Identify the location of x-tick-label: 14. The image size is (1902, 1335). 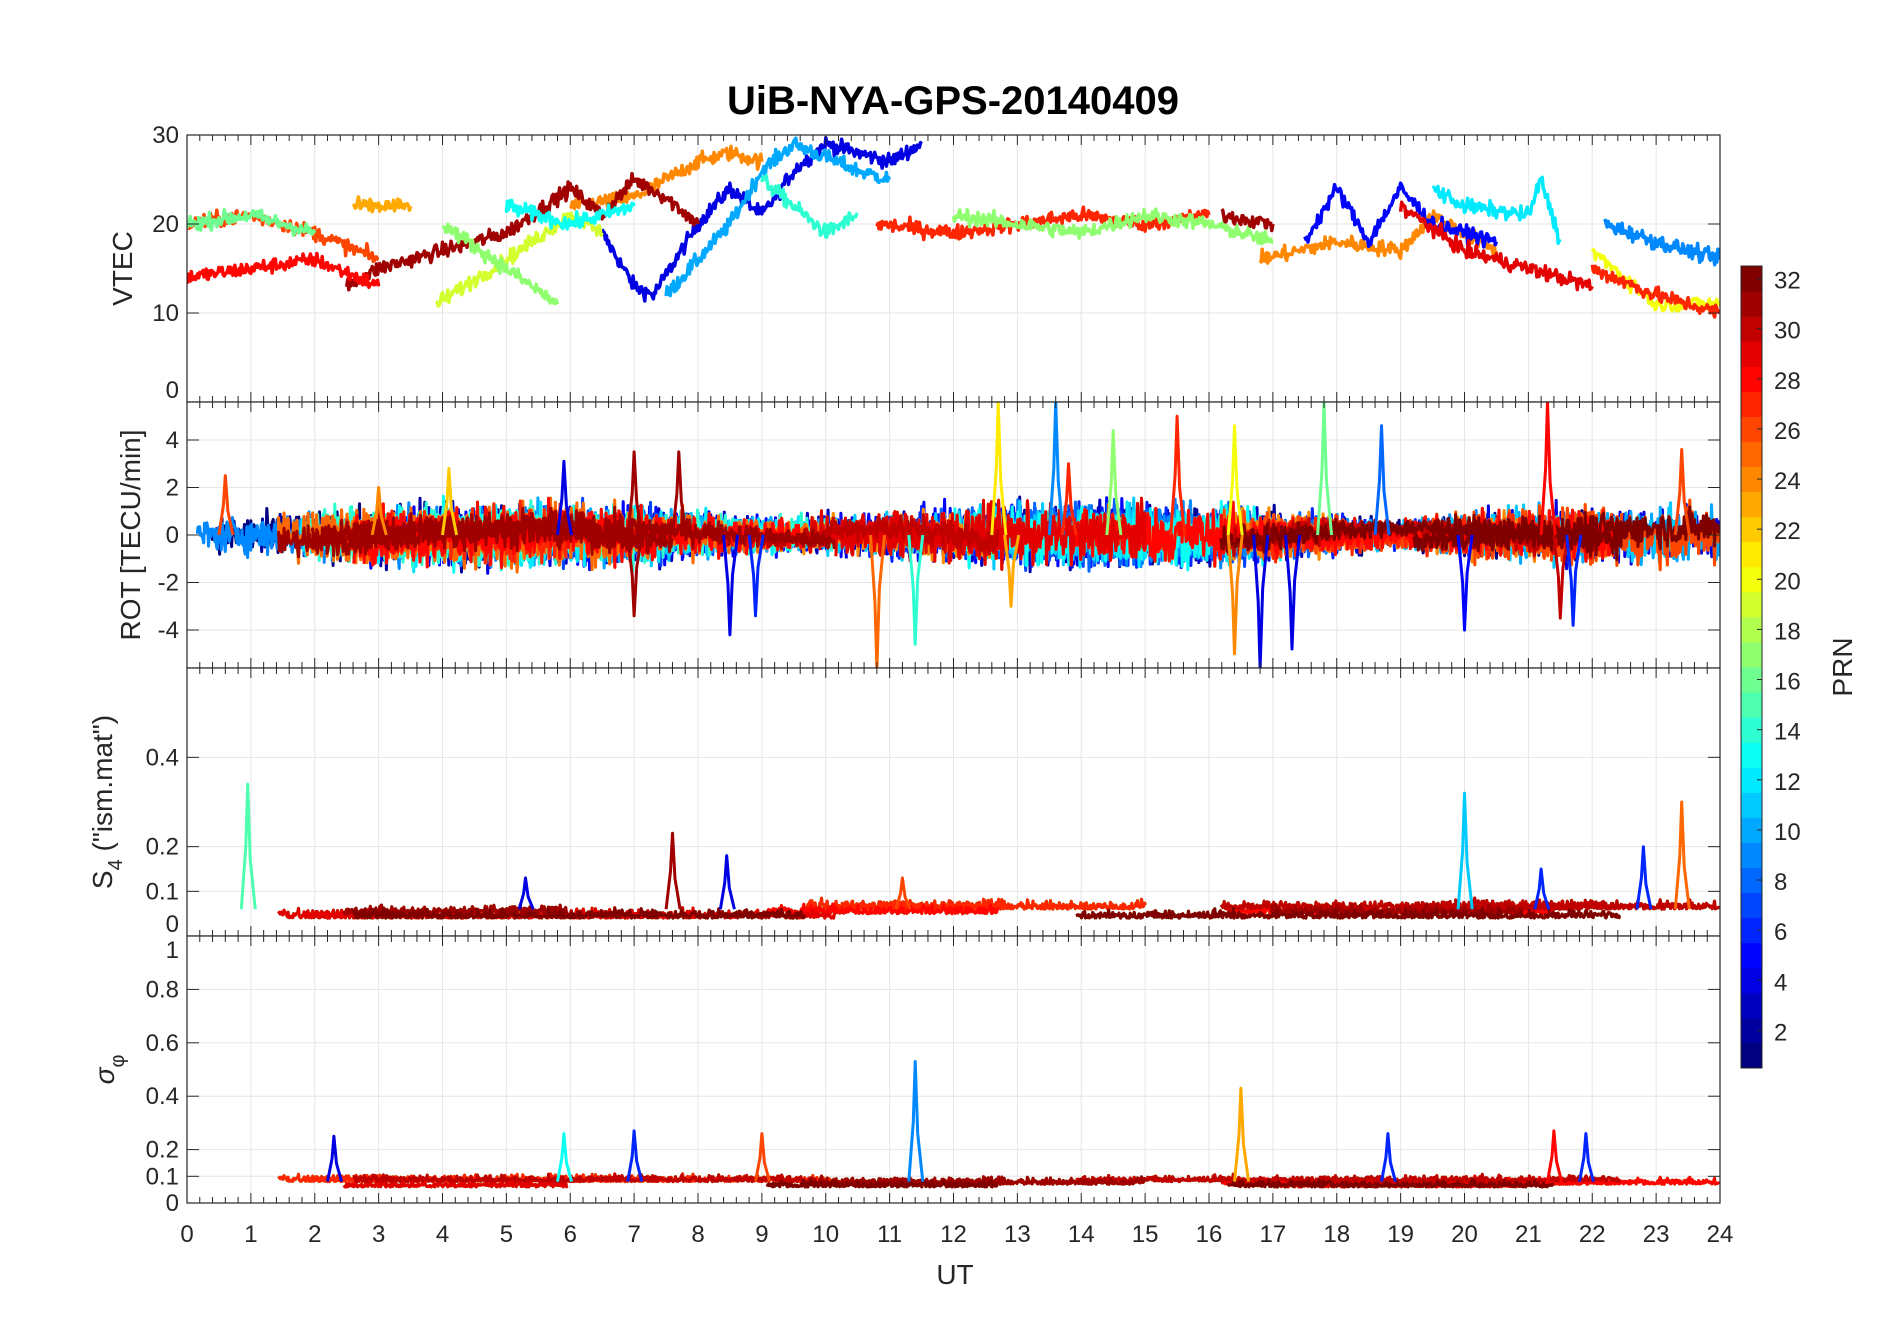
(1081, 1234).